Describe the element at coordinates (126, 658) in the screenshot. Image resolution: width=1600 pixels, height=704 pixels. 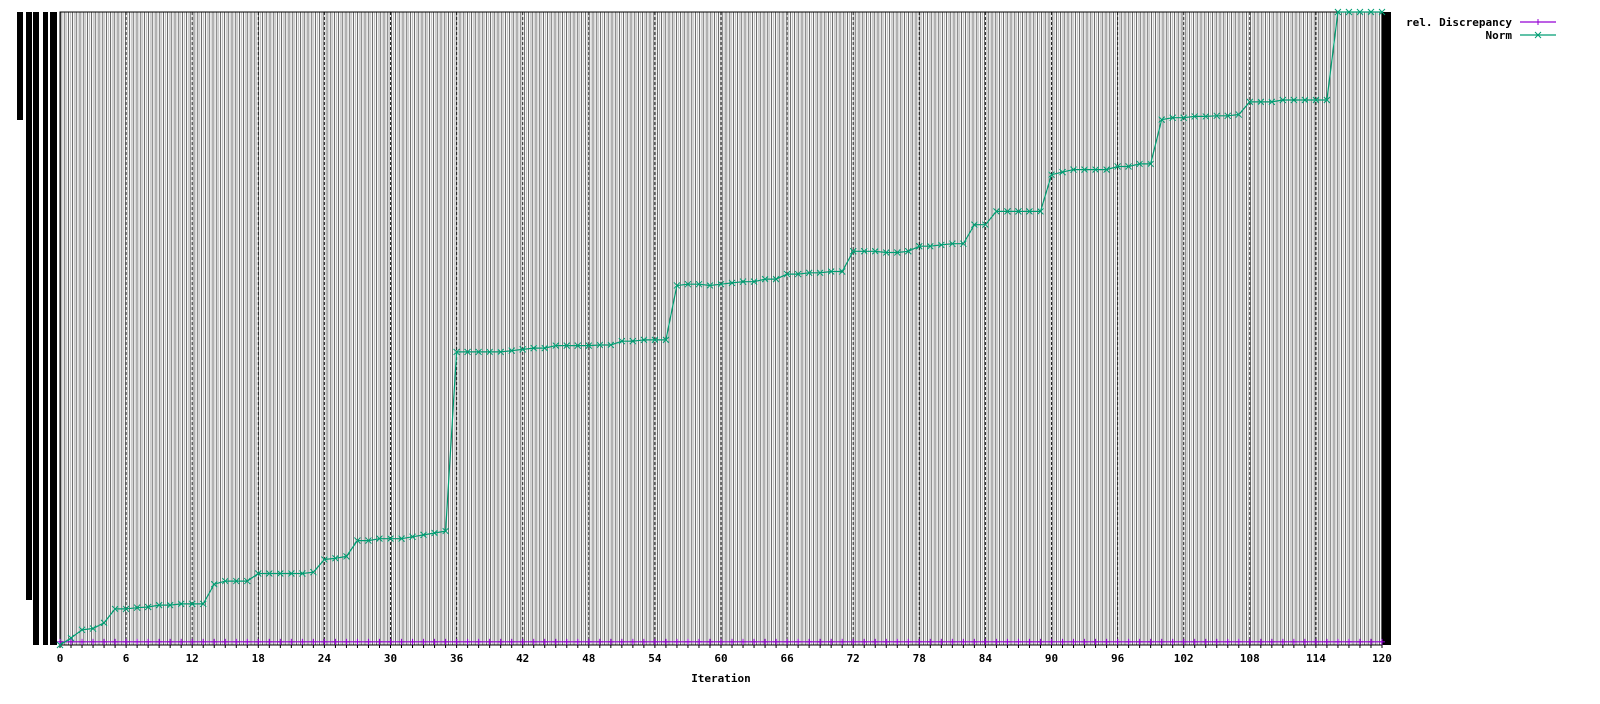
I see `x-tick-label: 6` at that location.